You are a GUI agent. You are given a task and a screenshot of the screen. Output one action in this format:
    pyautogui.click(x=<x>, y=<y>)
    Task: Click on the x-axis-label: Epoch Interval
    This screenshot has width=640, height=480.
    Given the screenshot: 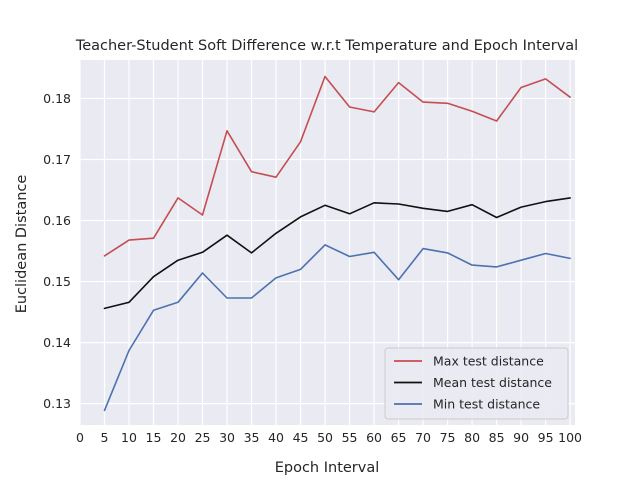 What is the action you would take?
    pyautogui.click(x=327, y=468)
    